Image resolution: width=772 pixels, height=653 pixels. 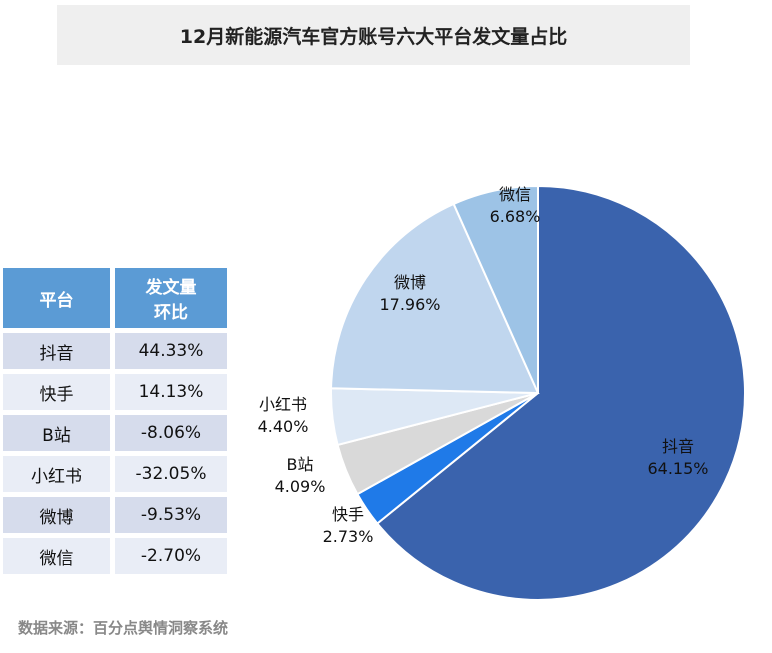 What do you see at coordinates (171, 392) in the screenshot?
I see `table-cell: 14.13%` at bounding box center [171, 392].